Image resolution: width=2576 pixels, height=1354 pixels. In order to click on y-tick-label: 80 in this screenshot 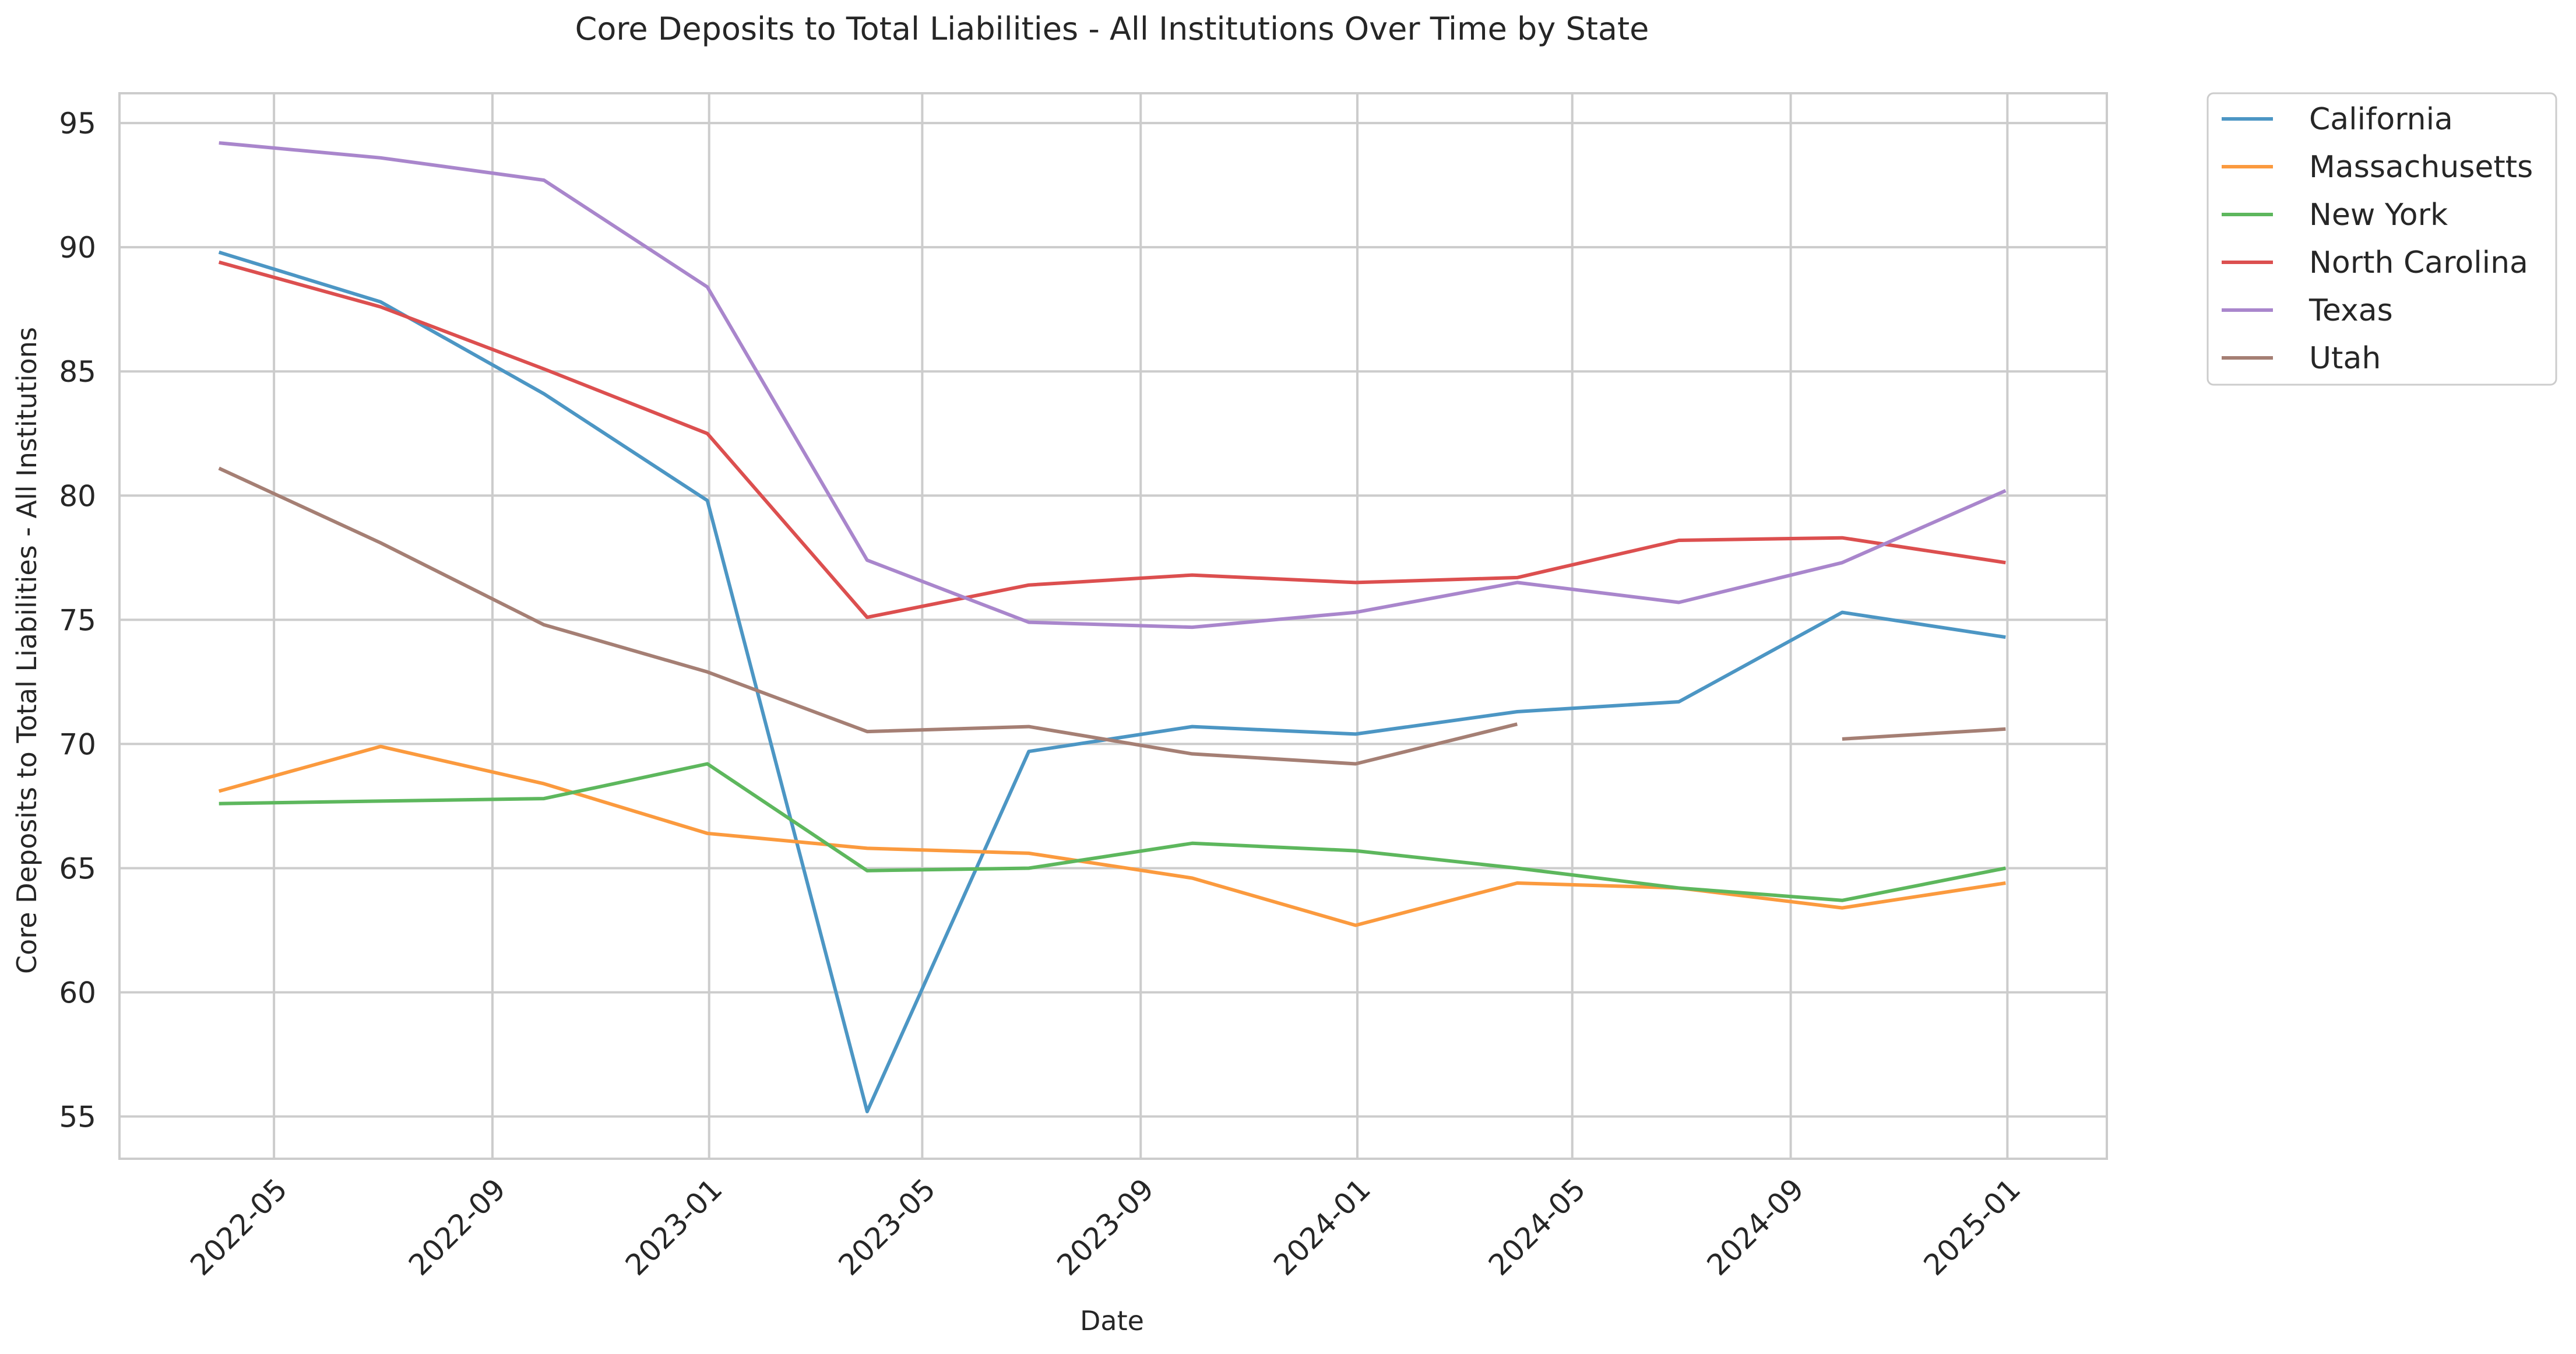, I will do `click(78, 496)`.